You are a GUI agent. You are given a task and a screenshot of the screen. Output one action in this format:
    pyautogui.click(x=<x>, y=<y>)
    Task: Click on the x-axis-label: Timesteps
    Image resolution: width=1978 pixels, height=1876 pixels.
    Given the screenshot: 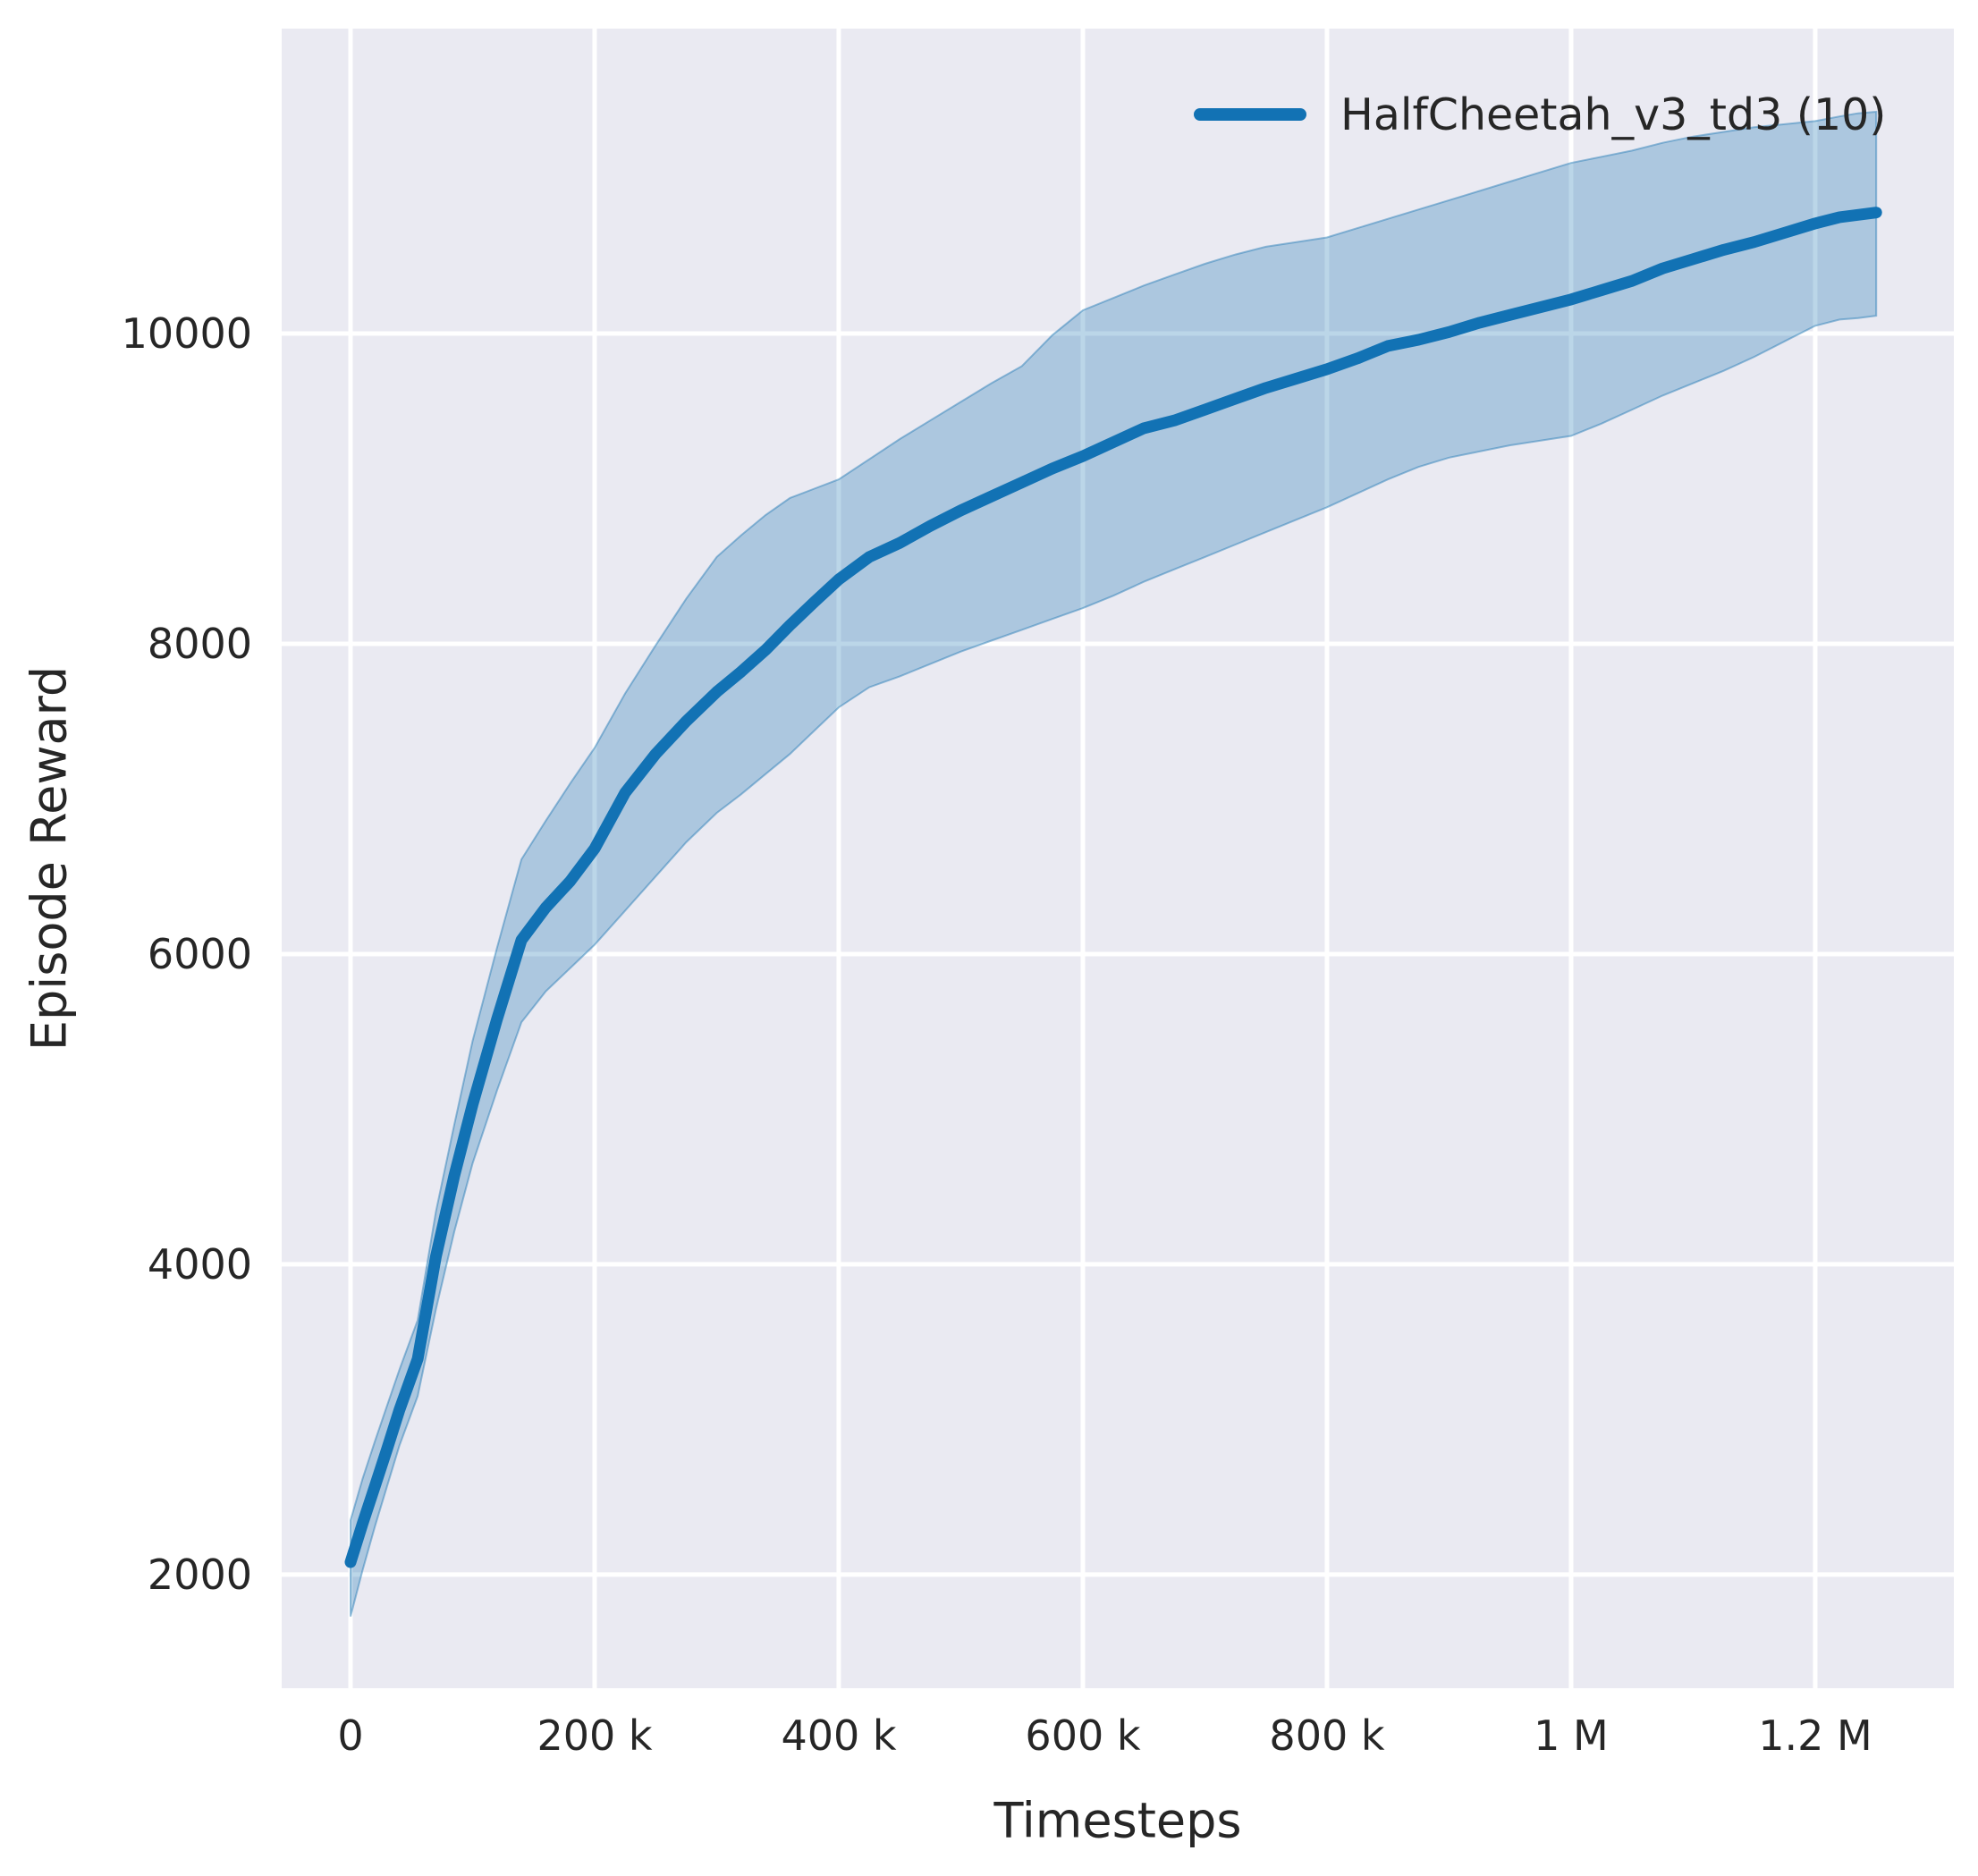 What is the action you would take?
    pyautogui.click(x=1117, y=1821)
    